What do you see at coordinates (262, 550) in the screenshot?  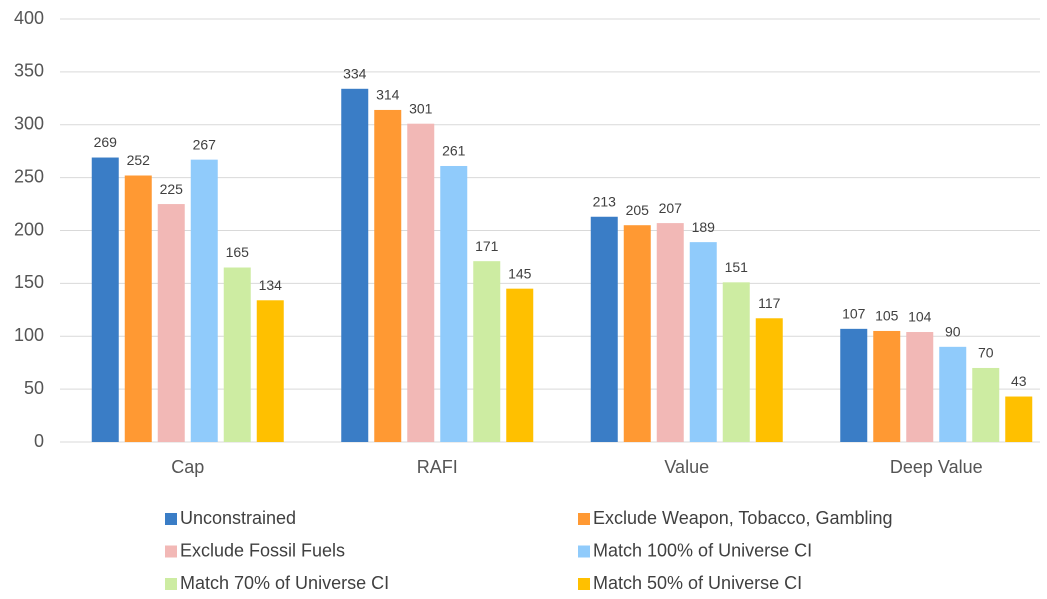 I see `legend-label: Exclude Fossil Fuels` at bounding box center [262, 550].